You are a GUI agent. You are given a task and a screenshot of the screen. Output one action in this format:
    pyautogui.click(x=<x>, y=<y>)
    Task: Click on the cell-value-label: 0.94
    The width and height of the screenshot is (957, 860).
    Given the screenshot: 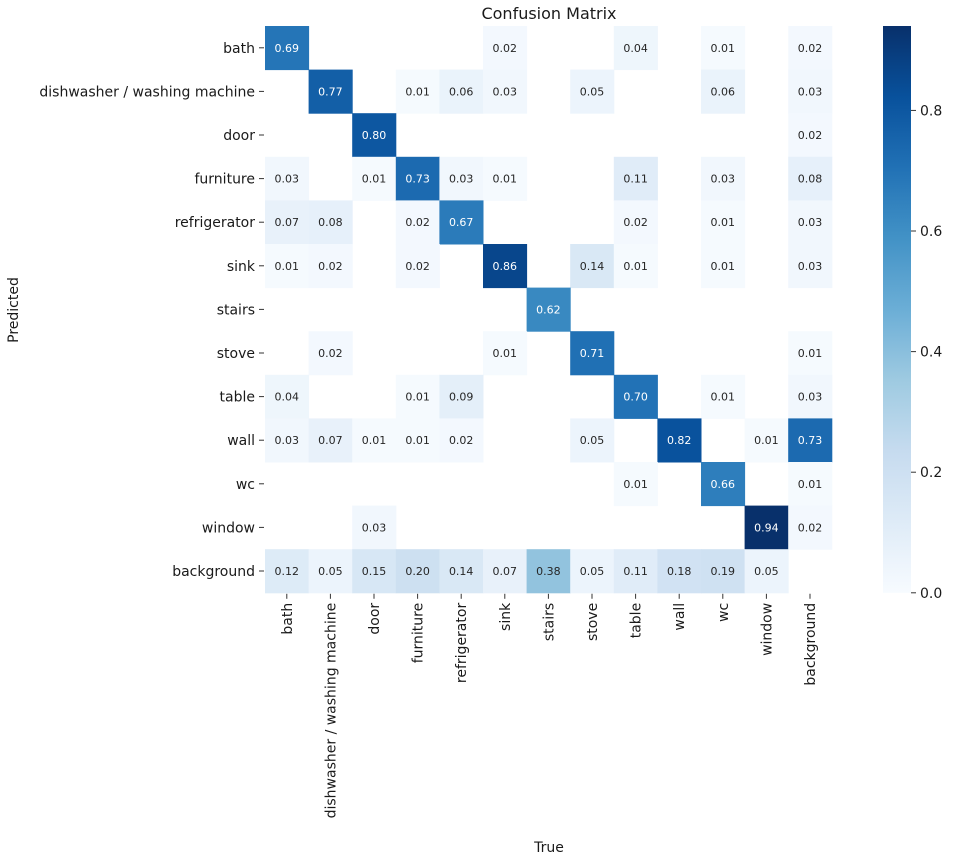 What is the action you would take?
    pyautogui.click(x=766, y=527)
    